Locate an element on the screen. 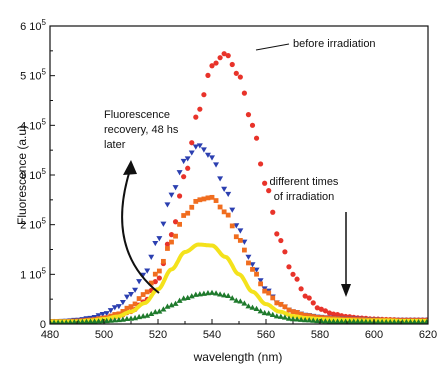  y-tick-label: 4 105 is located at coordinates (33, 124).